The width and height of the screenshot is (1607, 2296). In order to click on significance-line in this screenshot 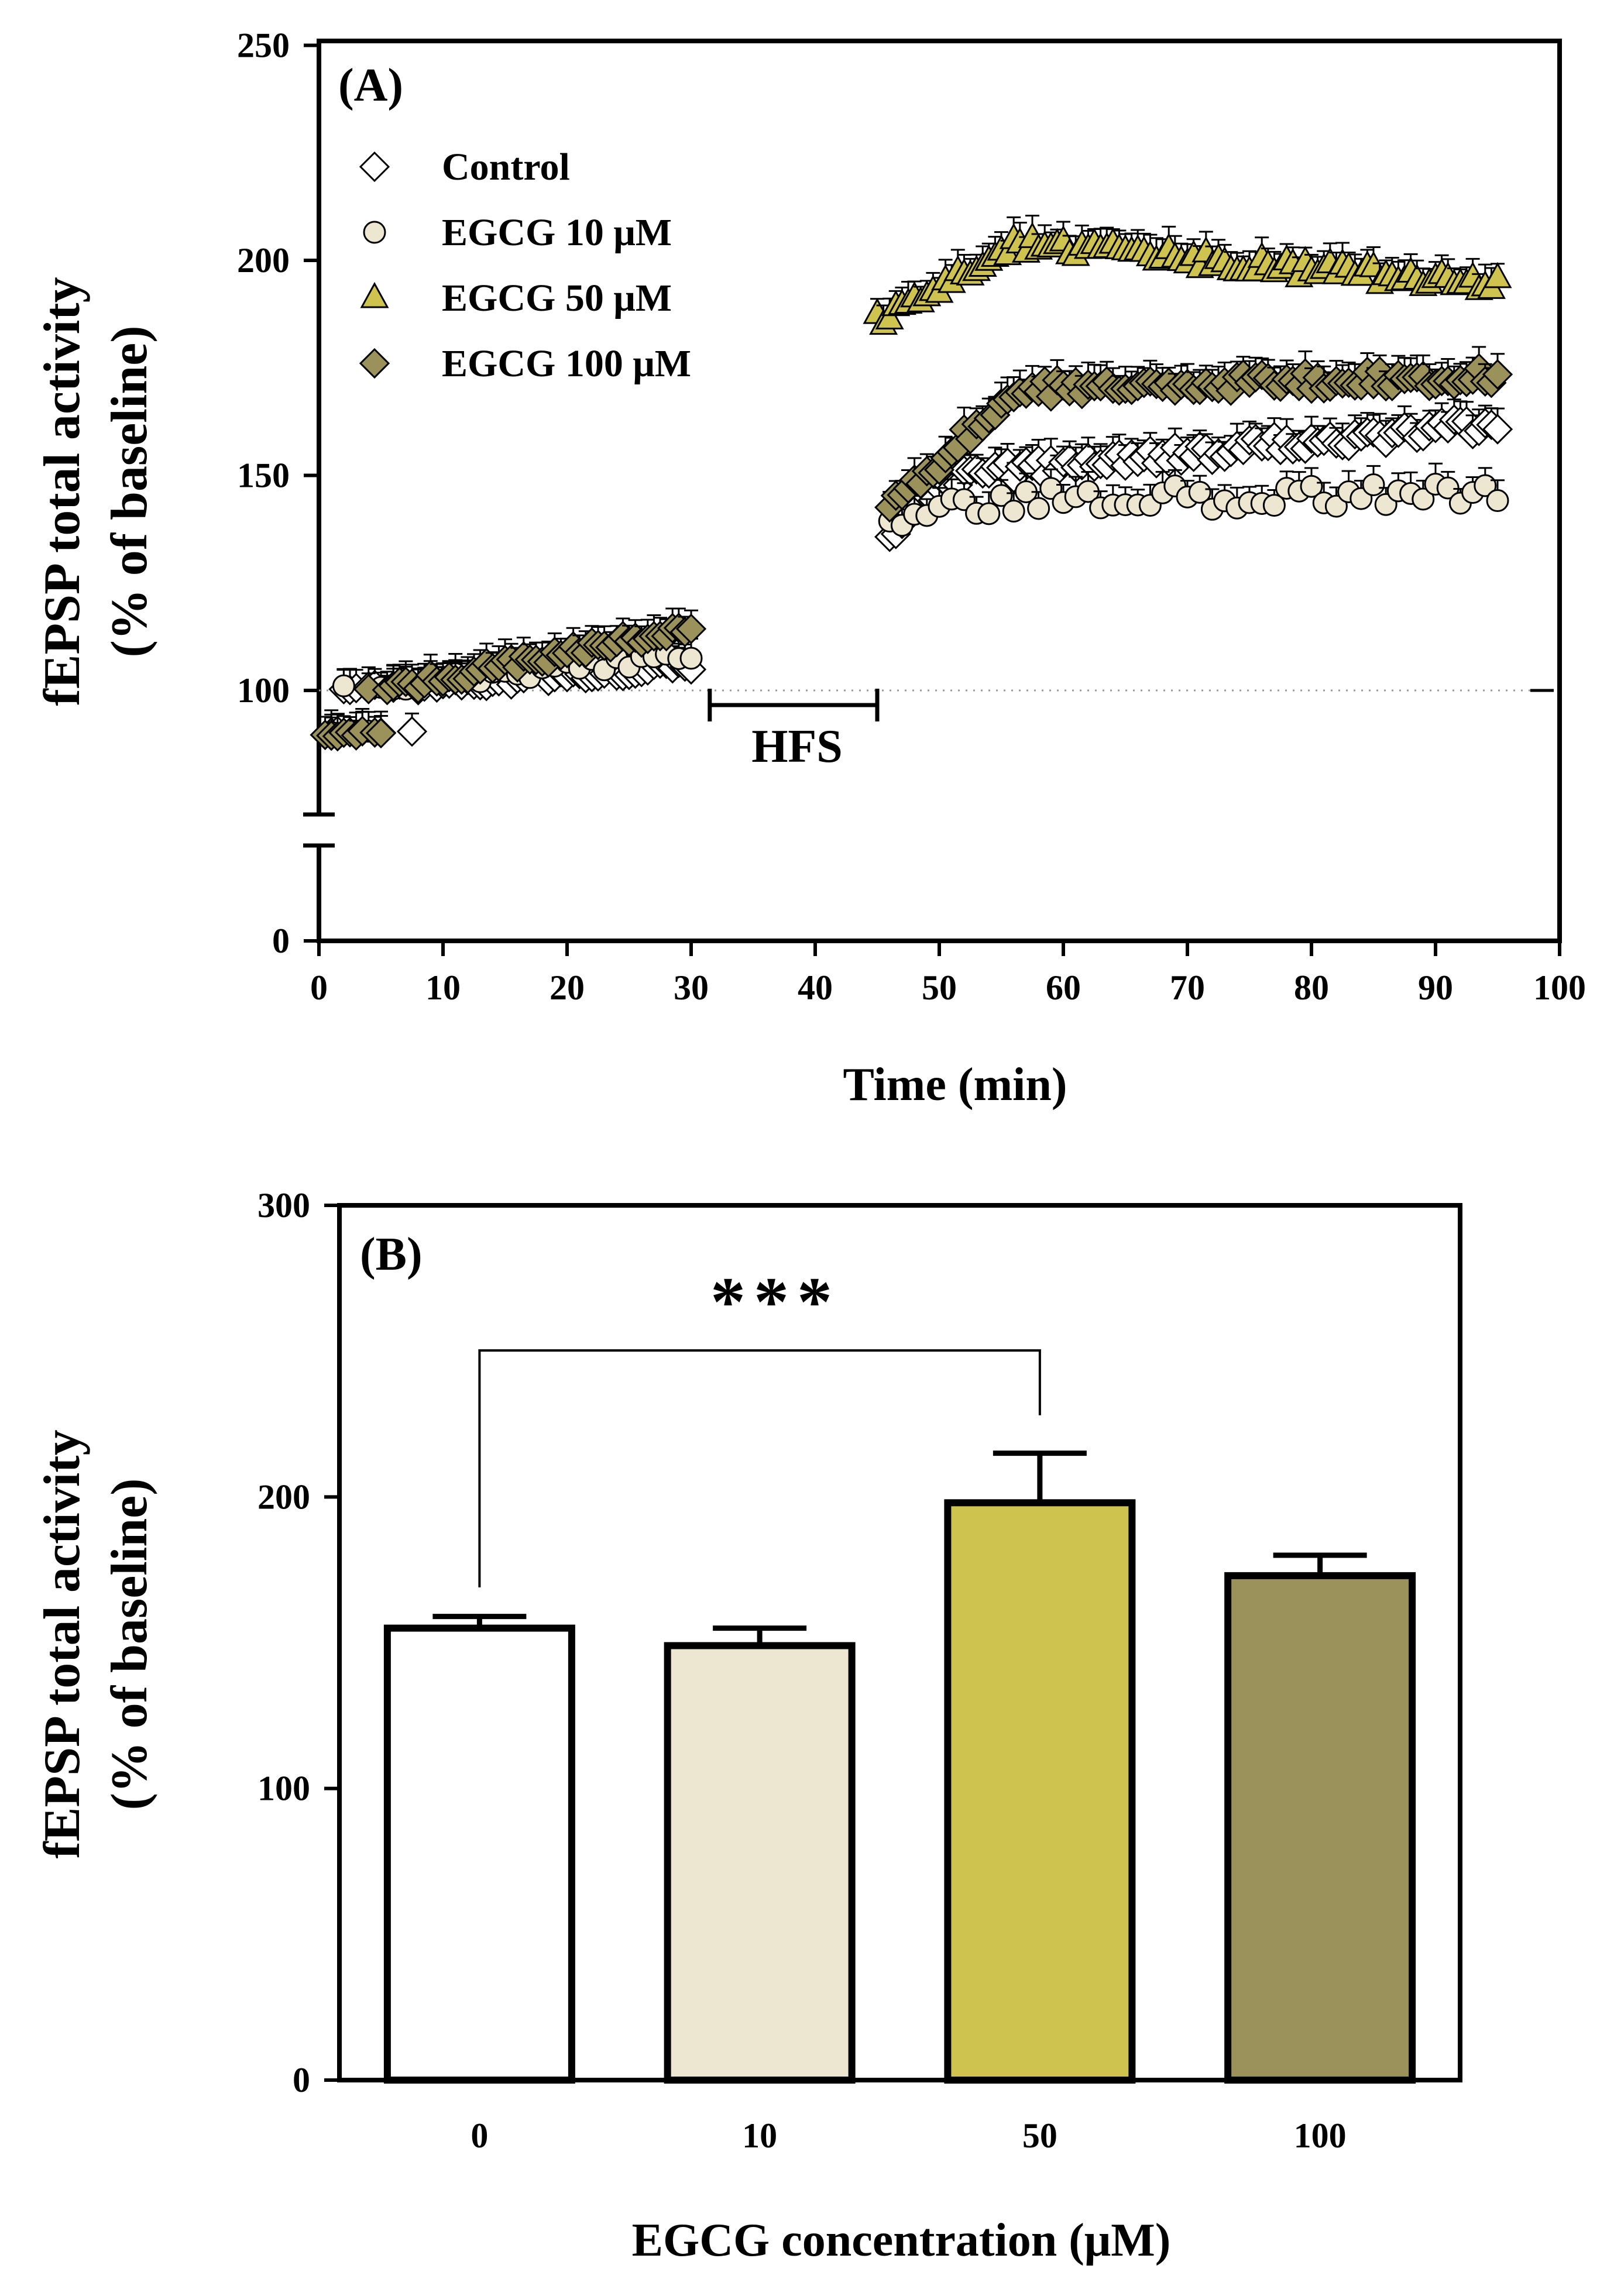, I will do `click(759, 1468)`.